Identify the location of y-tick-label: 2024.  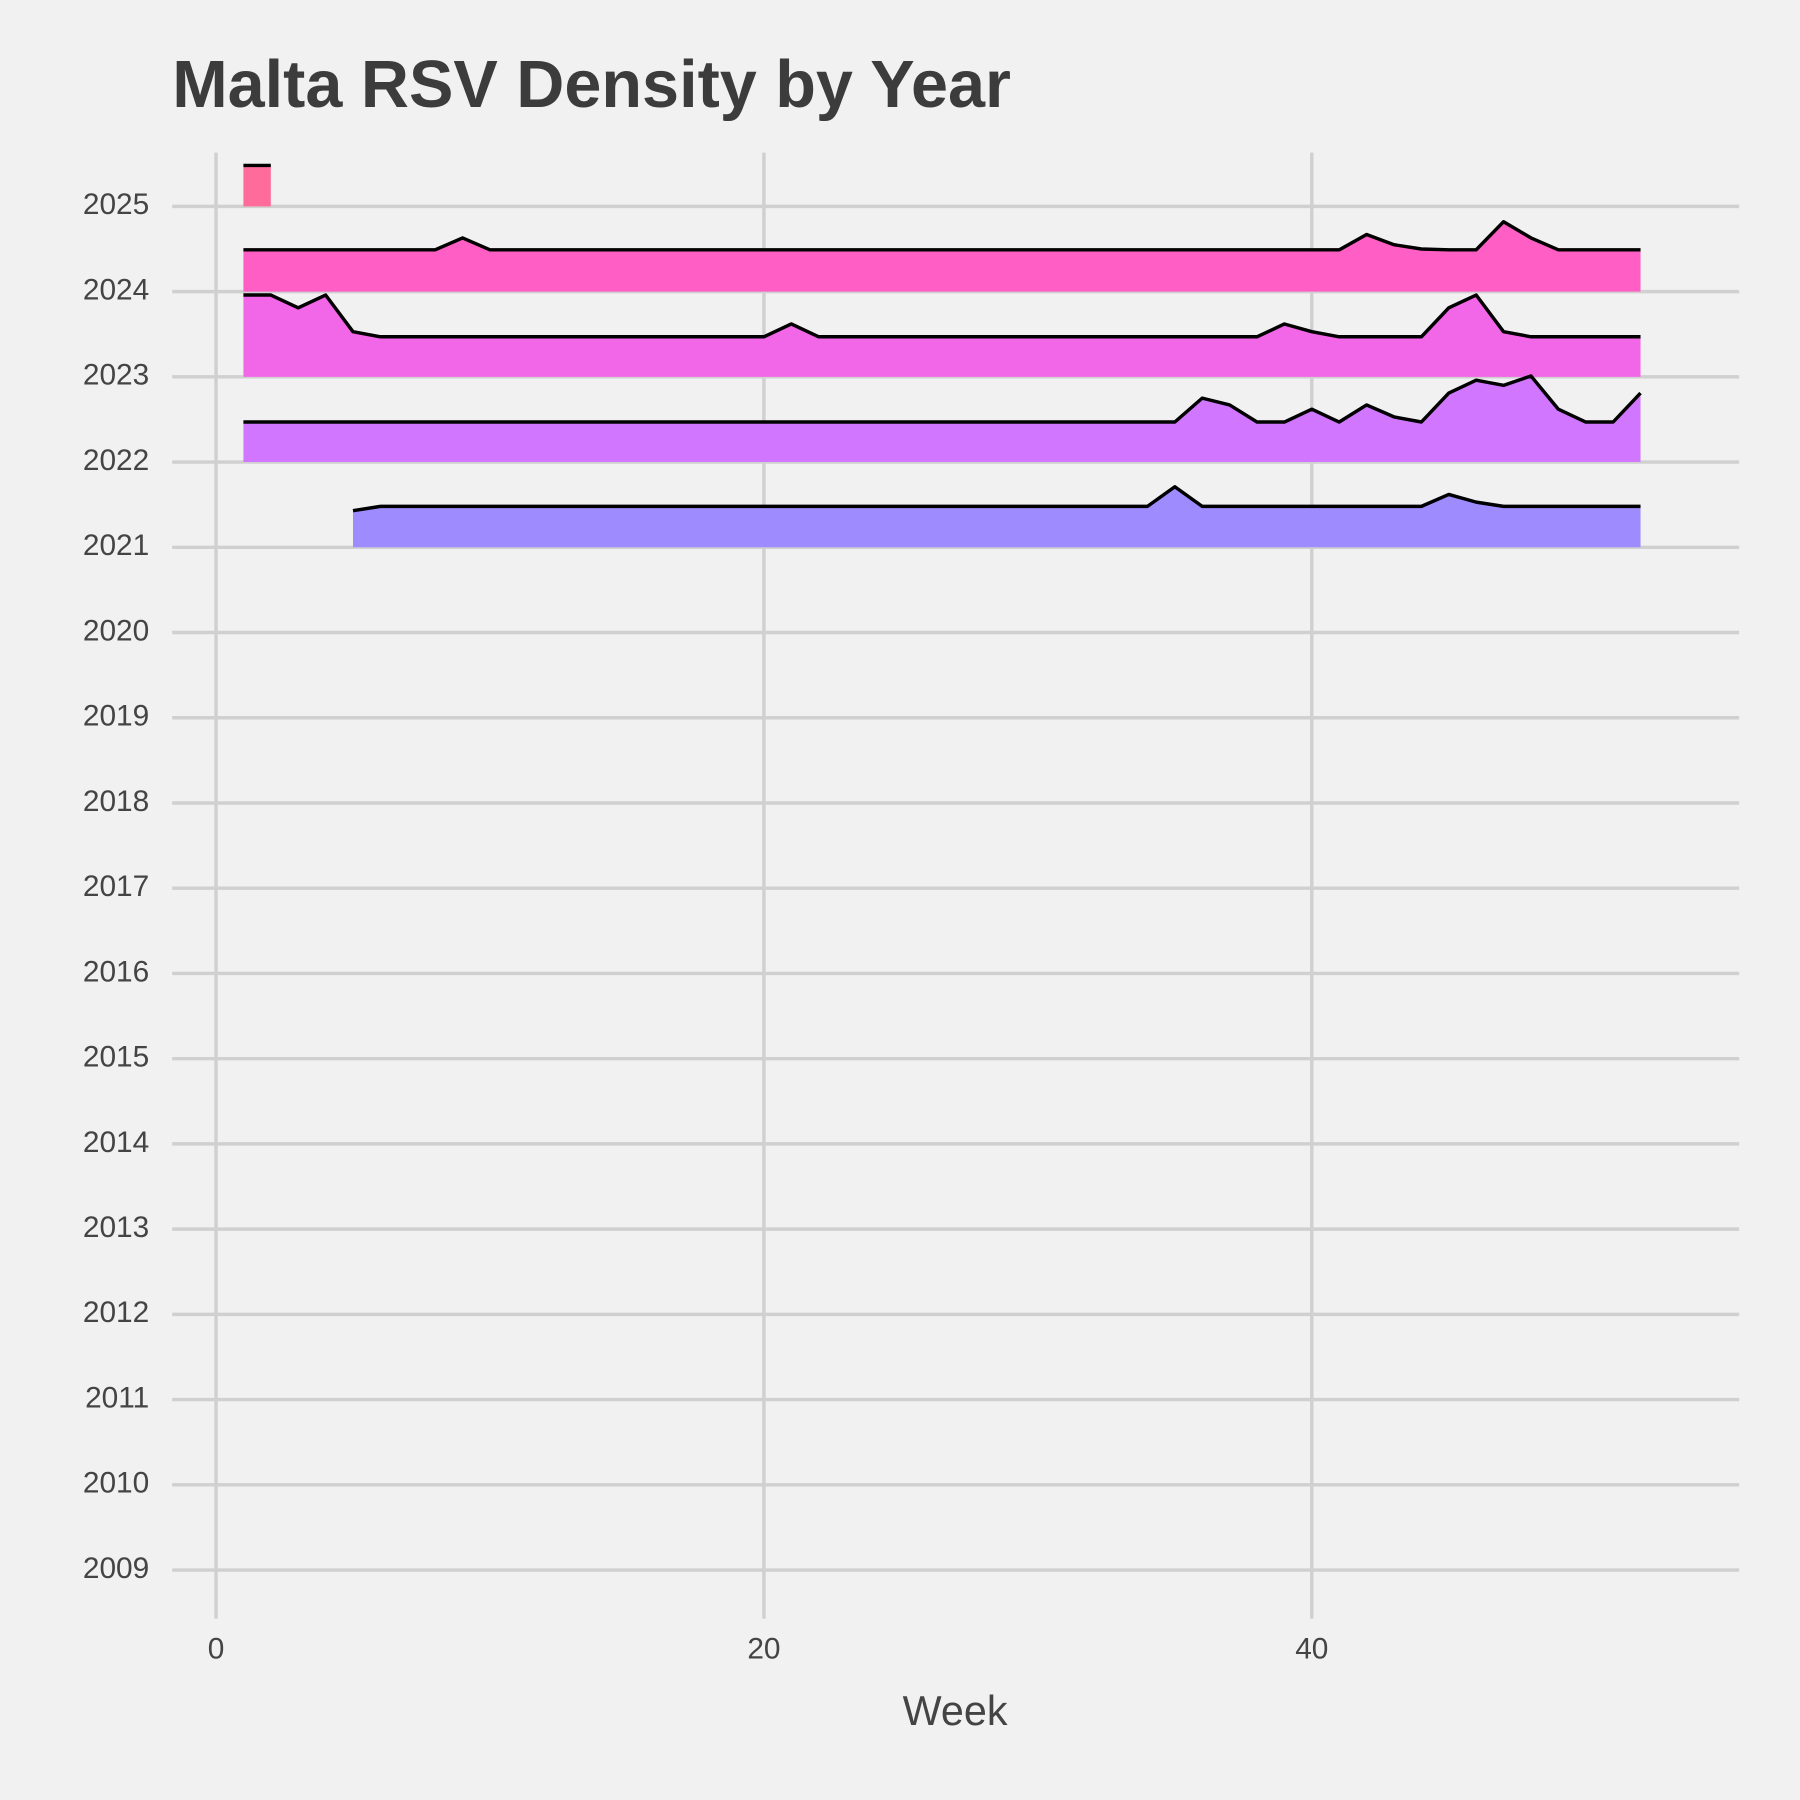
(116, 289).